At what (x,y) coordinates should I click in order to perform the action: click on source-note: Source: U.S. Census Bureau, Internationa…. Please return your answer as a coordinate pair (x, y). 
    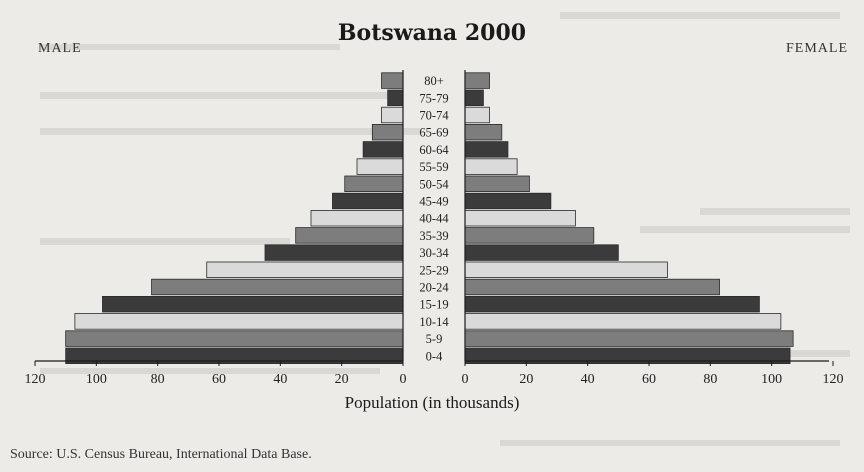
    Looking at the image, I should click on (161, 454).